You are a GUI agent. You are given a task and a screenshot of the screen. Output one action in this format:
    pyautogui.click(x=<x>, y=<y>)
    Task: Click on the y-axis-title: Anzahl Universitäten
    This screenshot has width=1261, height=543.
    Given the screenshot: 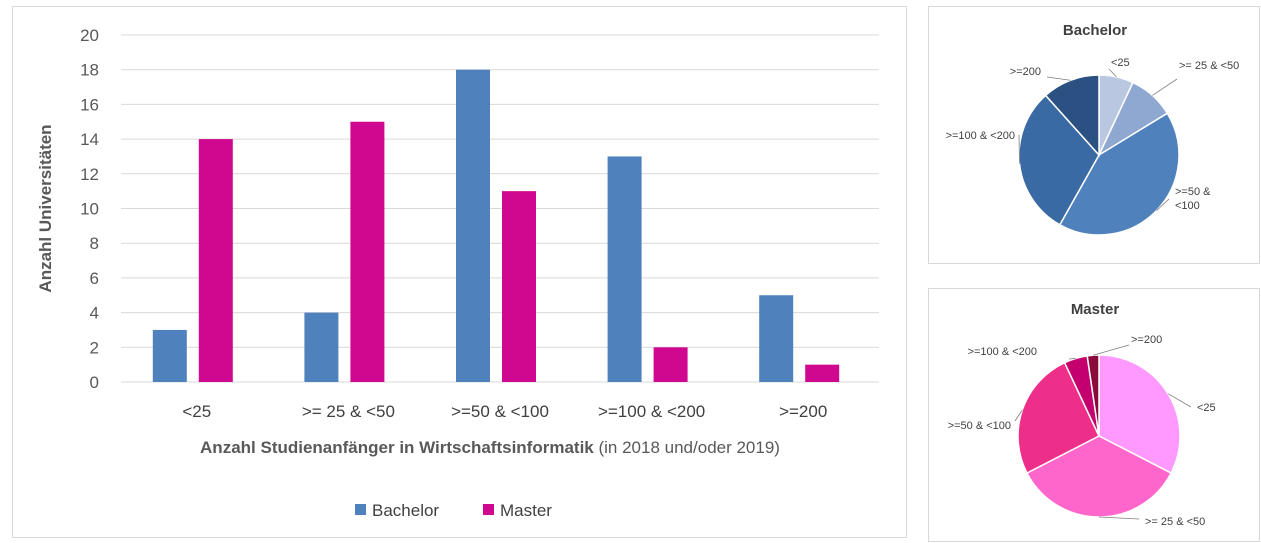 What is the action you would take?
    pyautogui.click(x=45, y=208)
    